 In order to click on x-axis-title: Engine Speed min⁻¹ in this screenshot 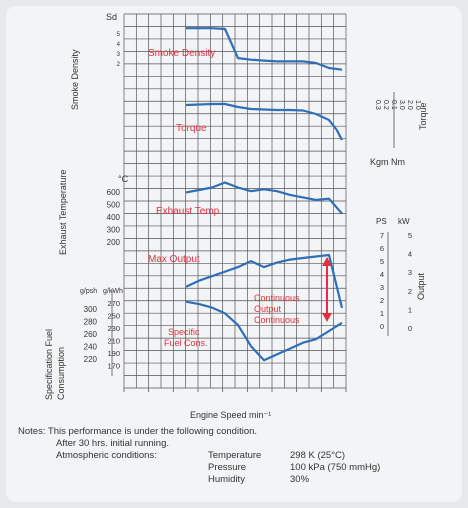, I will do `click(230, 415)`.